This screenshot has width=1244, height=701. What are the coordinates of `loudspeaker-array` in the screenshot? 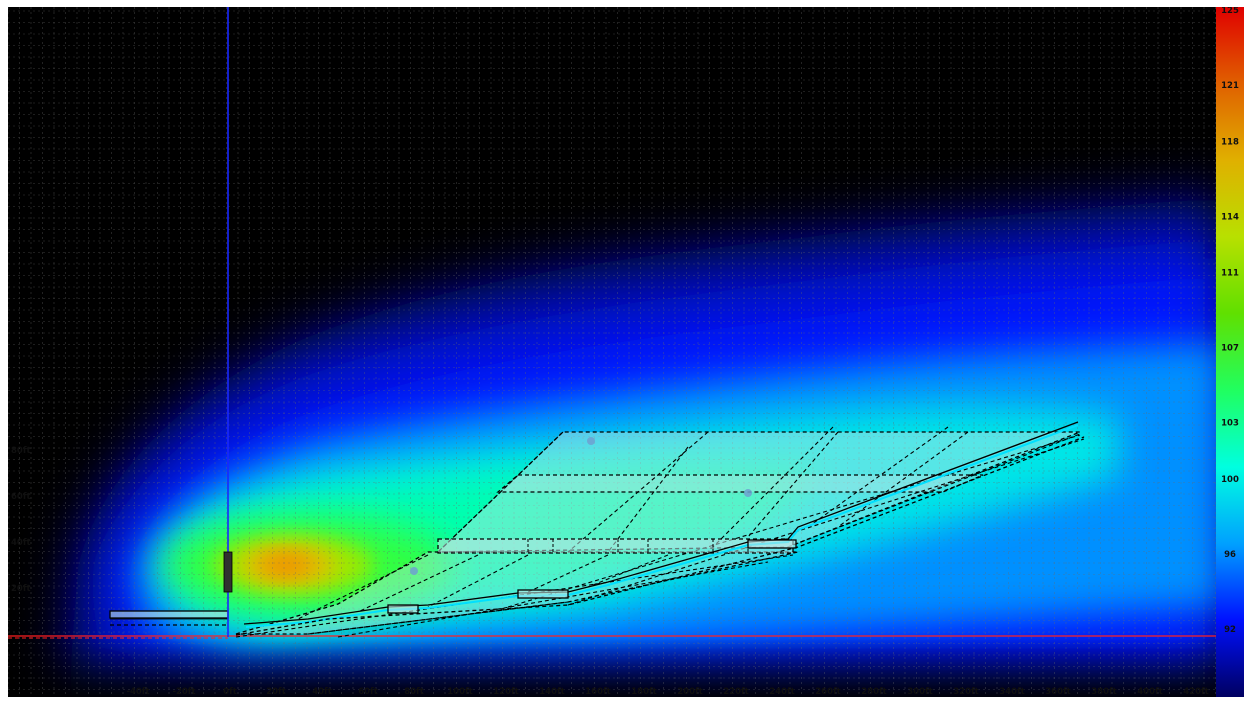 It's located at (228, 572).